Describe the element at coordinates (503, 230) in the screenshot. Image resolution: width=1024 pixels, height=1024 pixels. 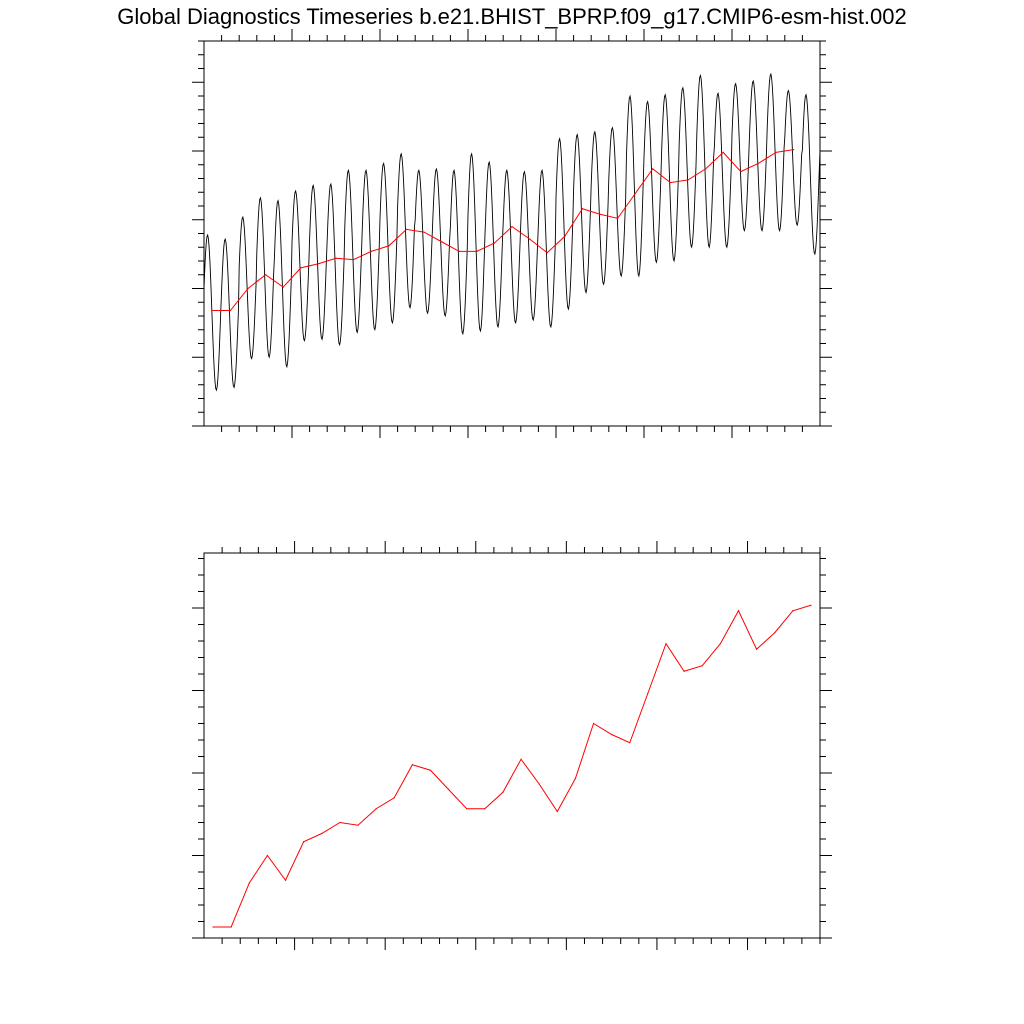
I see `annual-mean-line` at that location.